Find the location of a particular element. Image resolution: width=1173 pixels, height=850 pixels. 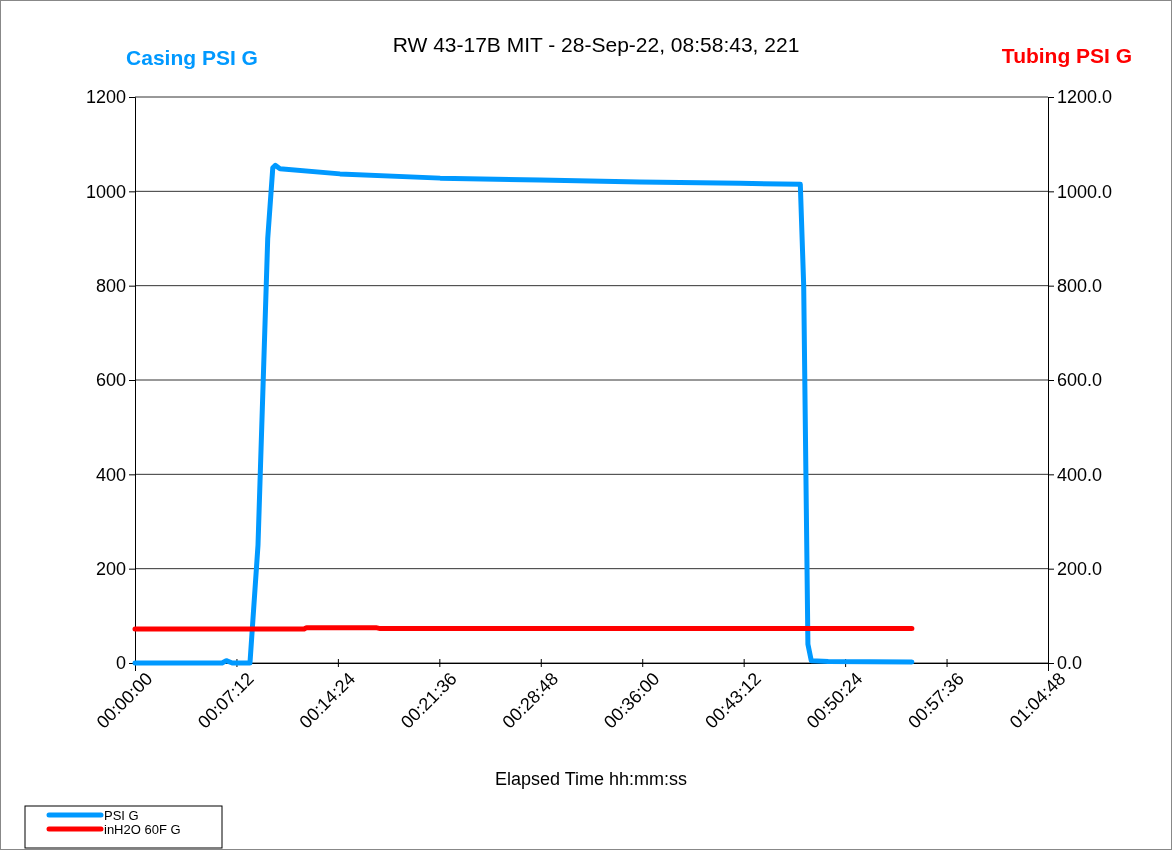

y-axis-title: Casing PSI G is located at coordinates (192, 57).